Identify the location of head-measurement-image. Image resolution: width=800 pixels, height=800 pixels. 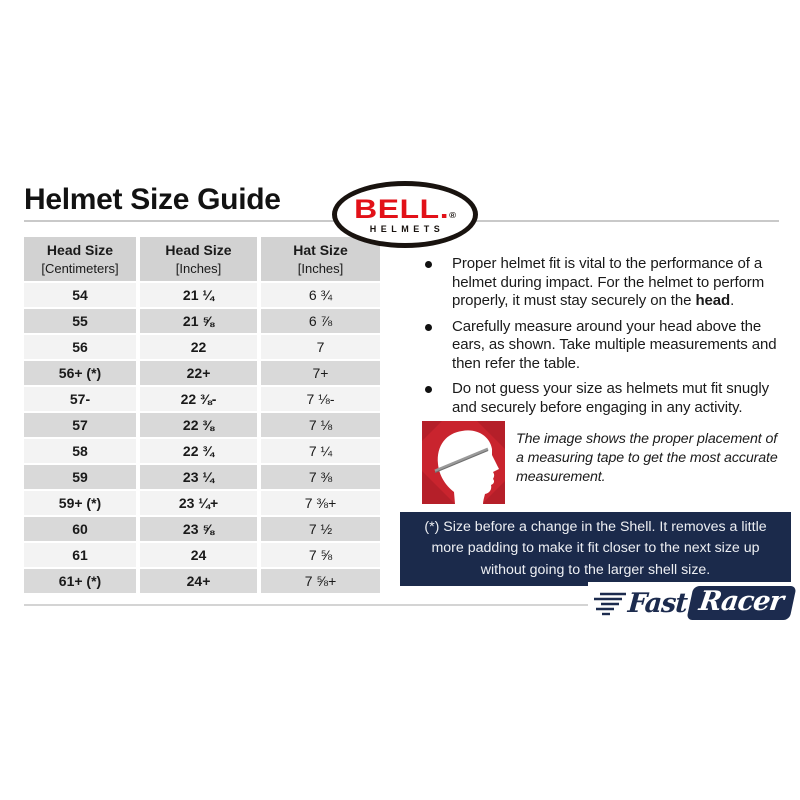
(463, 462).